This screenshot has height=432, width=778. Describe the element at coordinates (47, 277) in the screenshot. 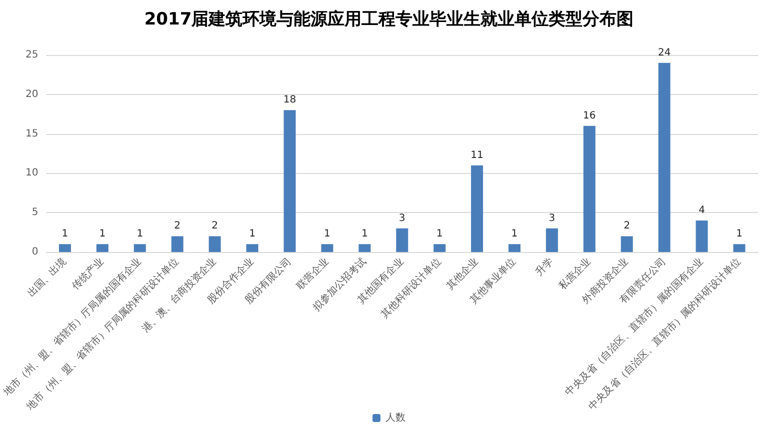

I see `x-tick-label: 出国、出境` at that location.